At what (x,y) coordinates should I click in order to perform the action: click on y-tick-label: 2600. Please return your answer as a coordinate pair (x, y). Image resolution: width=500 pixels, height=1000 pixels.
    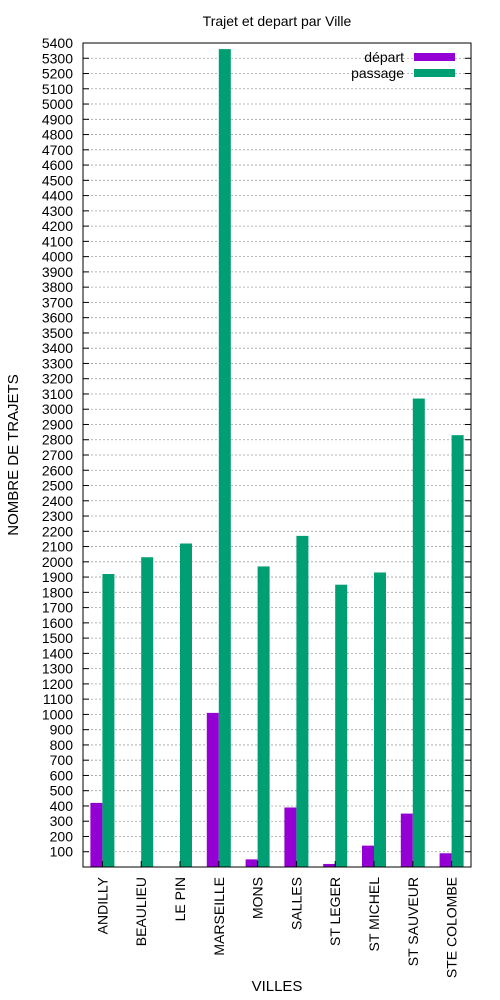
    Looking at the image, I should click on (57, 470).